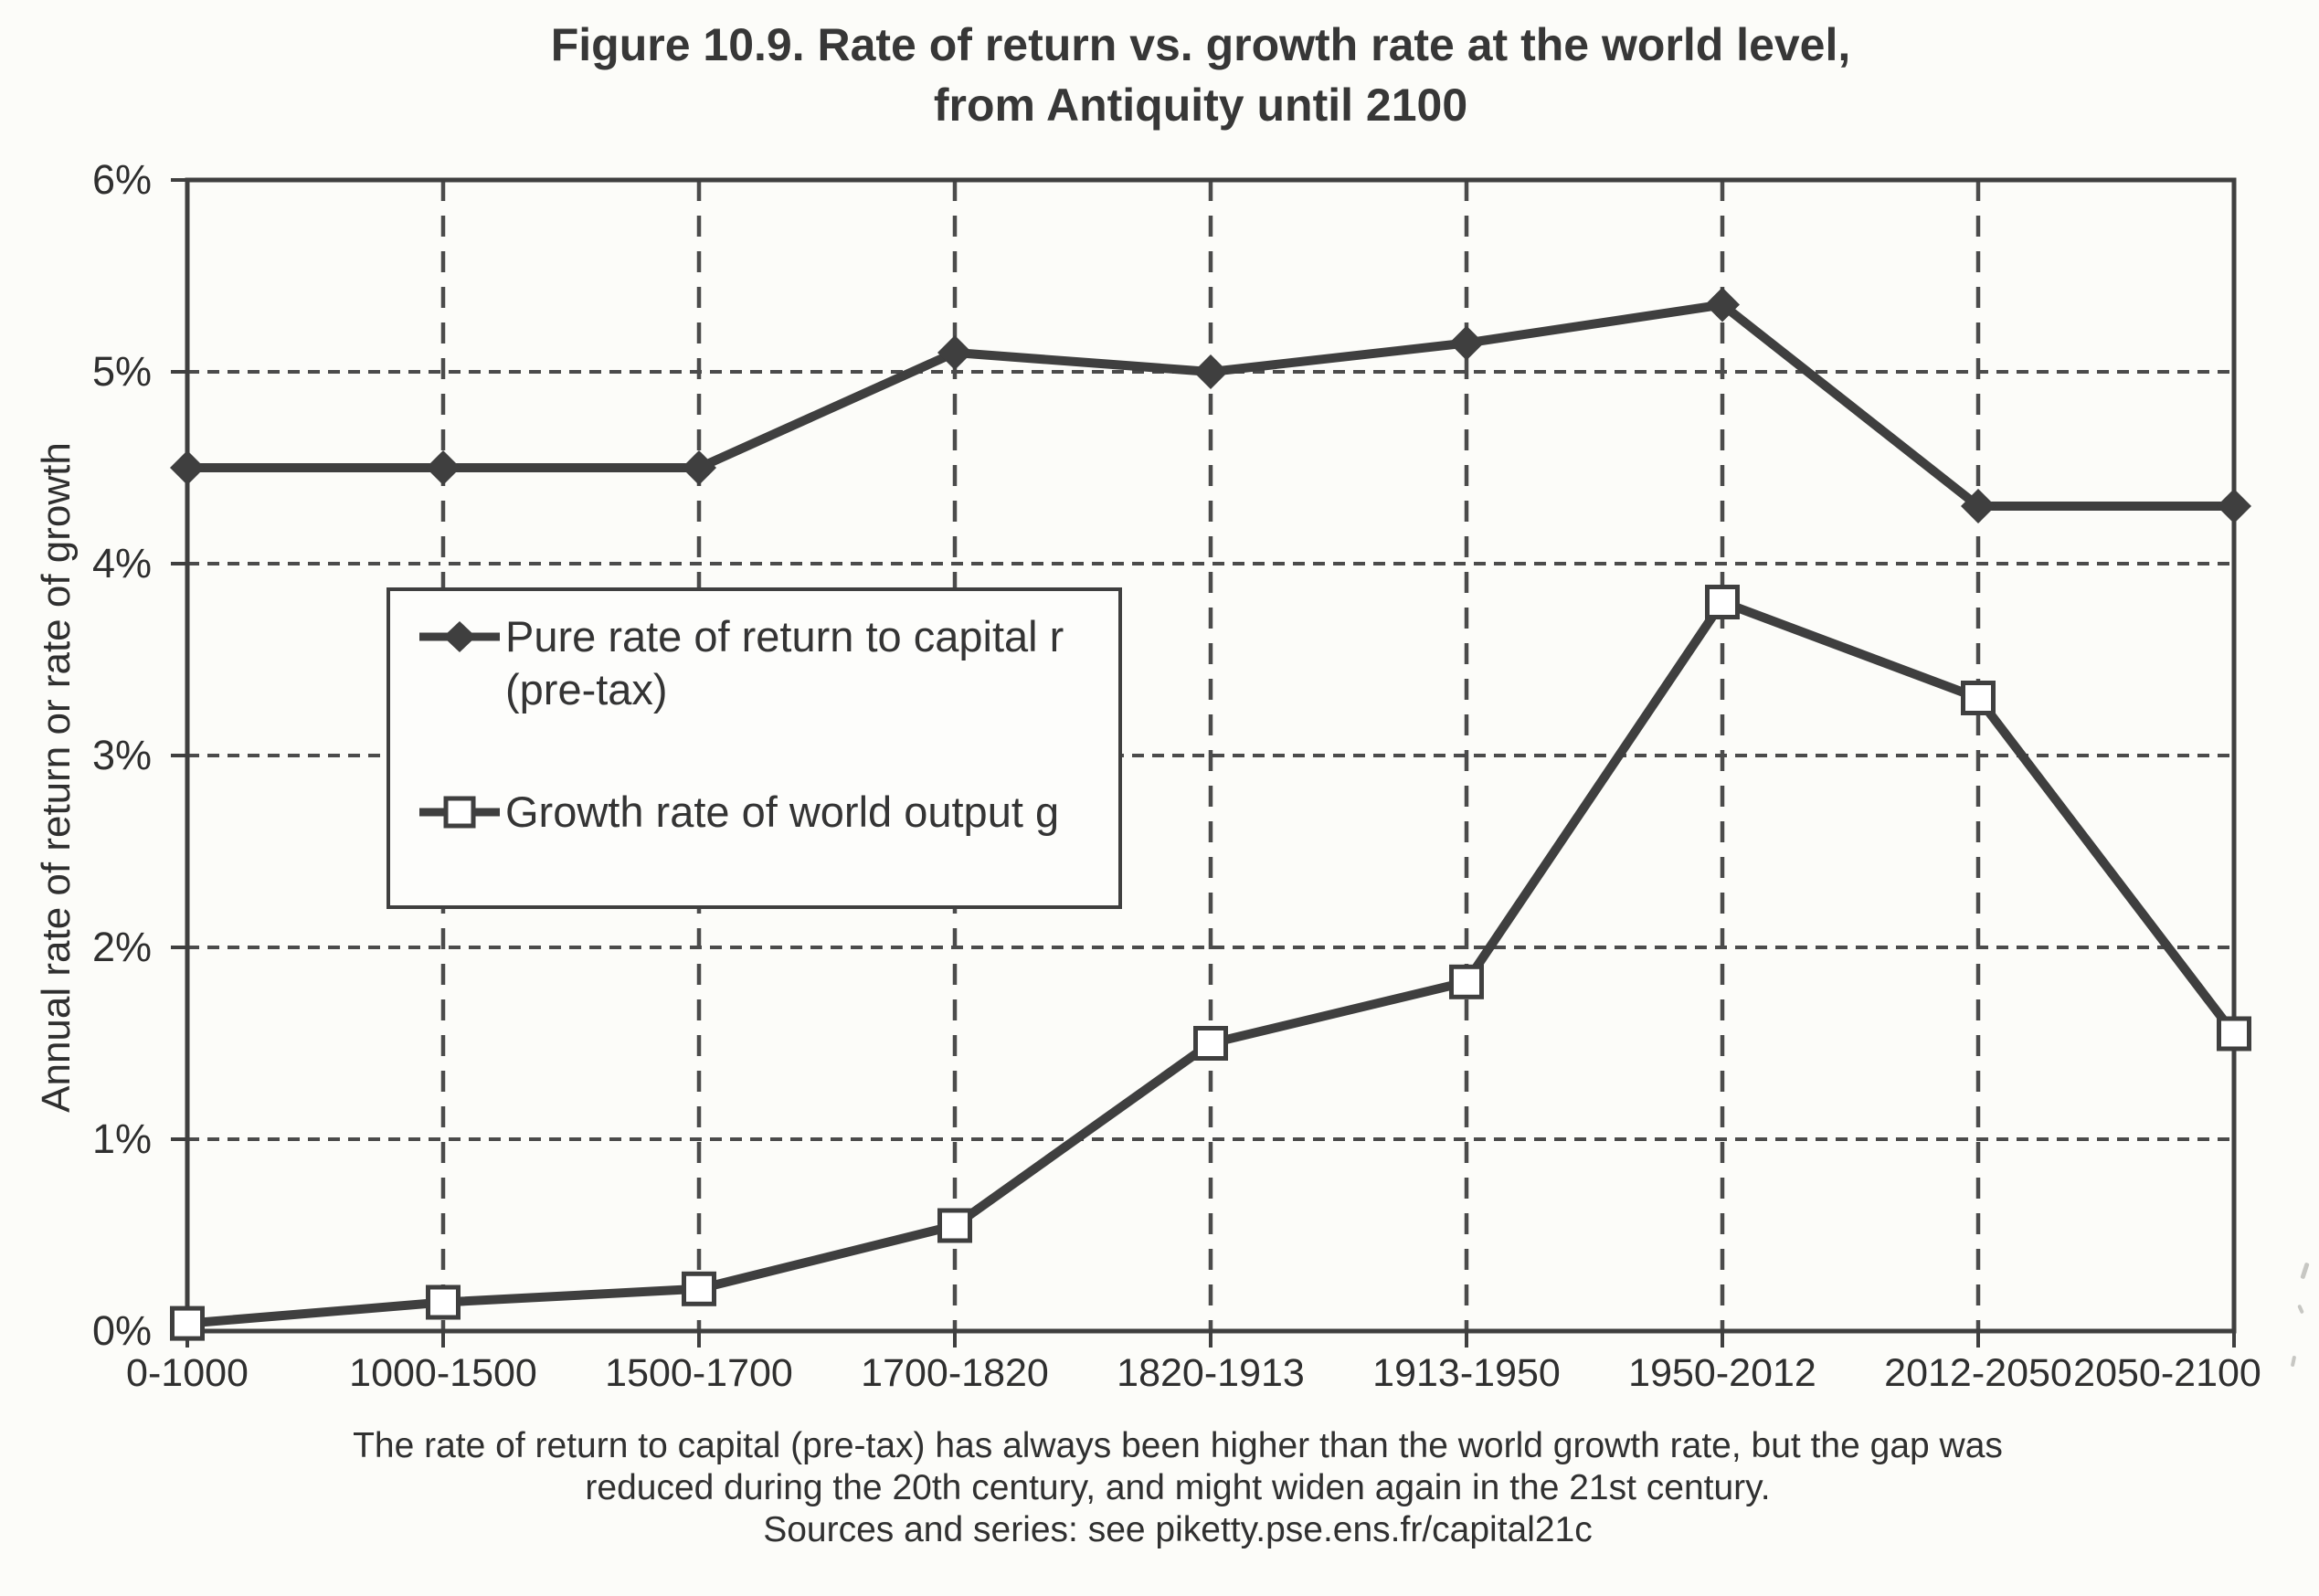 The height and width of the screenshot is (1596, 2319). Describe the element at coordinates (1200, 105) in the screenshot. I see `chart-title-line2: from Antiquity until 2100` at that location.